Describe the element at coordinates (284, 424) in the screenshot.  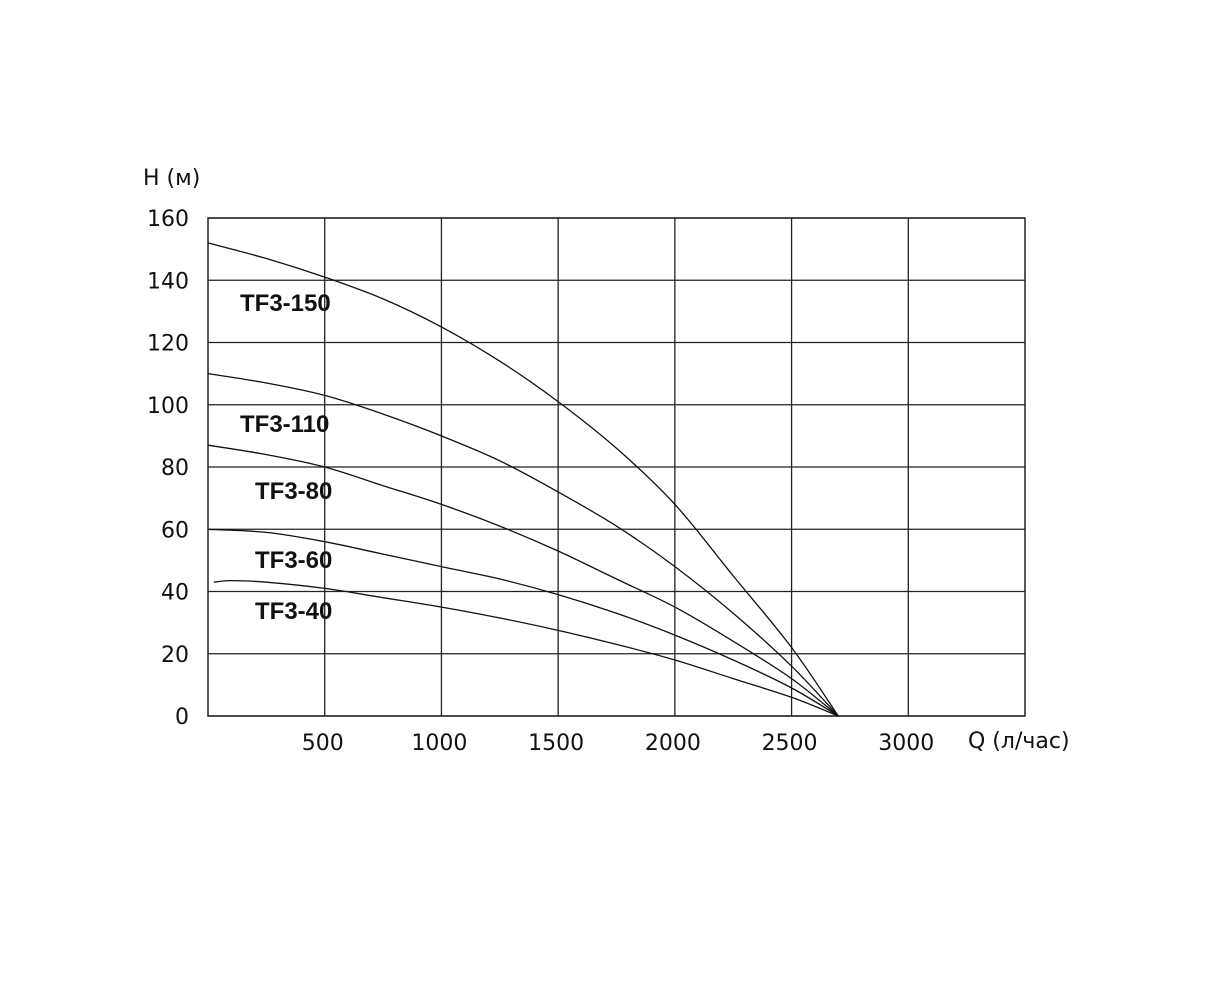
I see `series-label-tf3-110: TF3-110` at that location.